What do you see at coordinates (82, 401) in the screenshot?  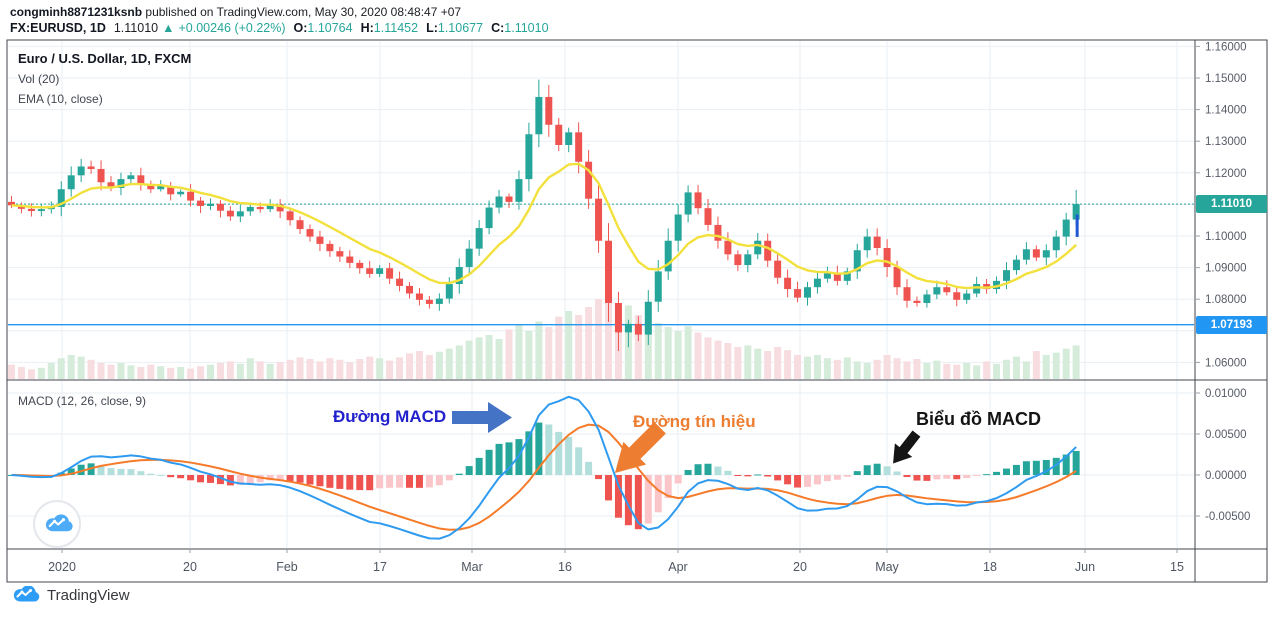 I see `macd-pane-label: MACD (12, 26, close, 9)` at bounding box center [82, 401].